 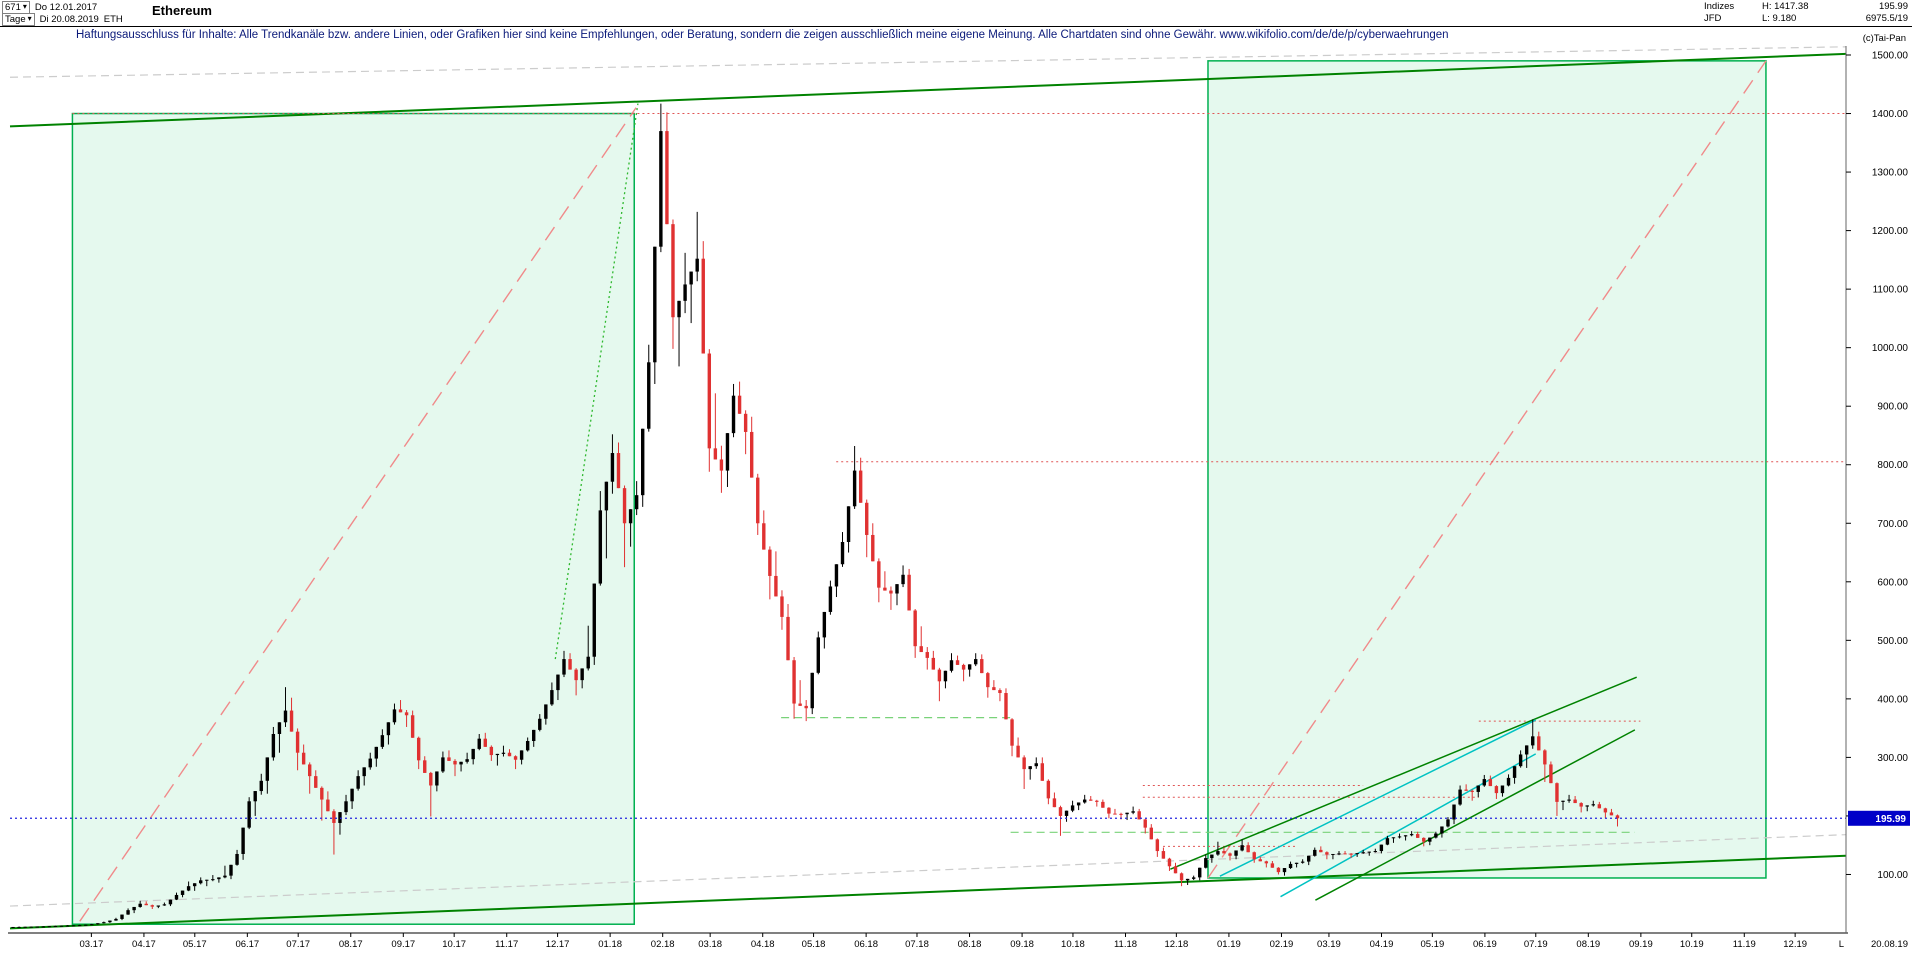 I want to click on x-axis-label: 03.17, so click(x=91, y=944).